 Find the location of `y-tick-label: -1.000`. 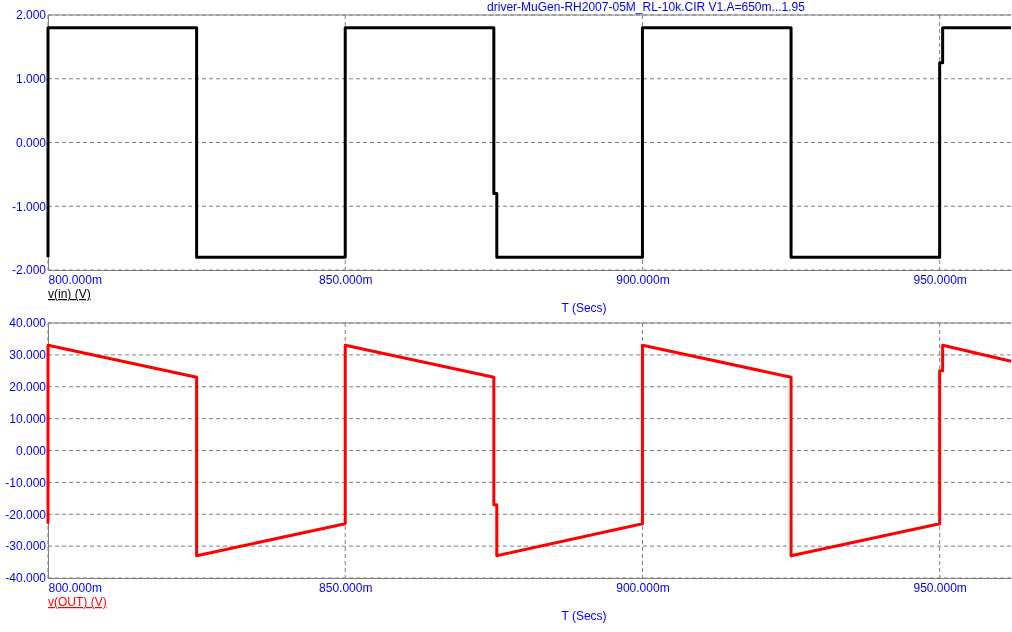

y-tick-label: -1.000 is located at coordinates (29, 206).